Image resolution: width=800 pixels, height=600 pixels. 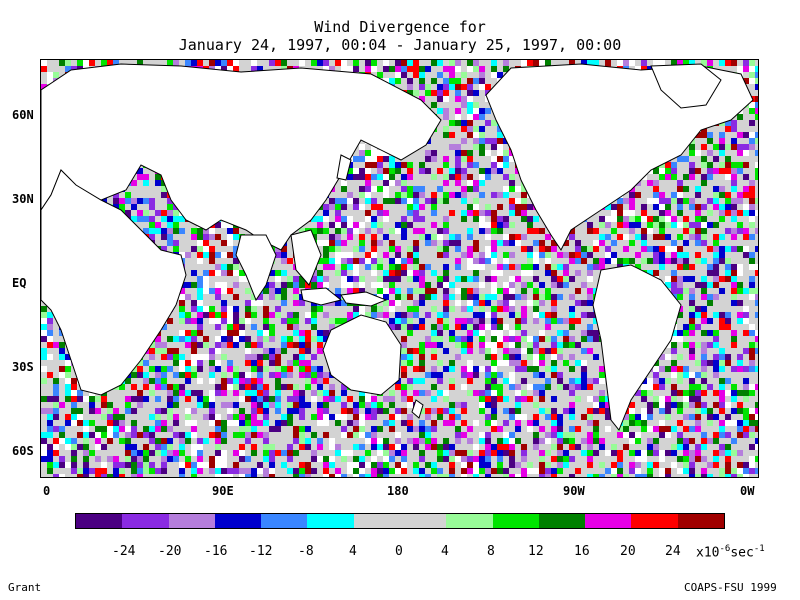 I want to click on colorbar-label: 20, so click(x=628, y=551).